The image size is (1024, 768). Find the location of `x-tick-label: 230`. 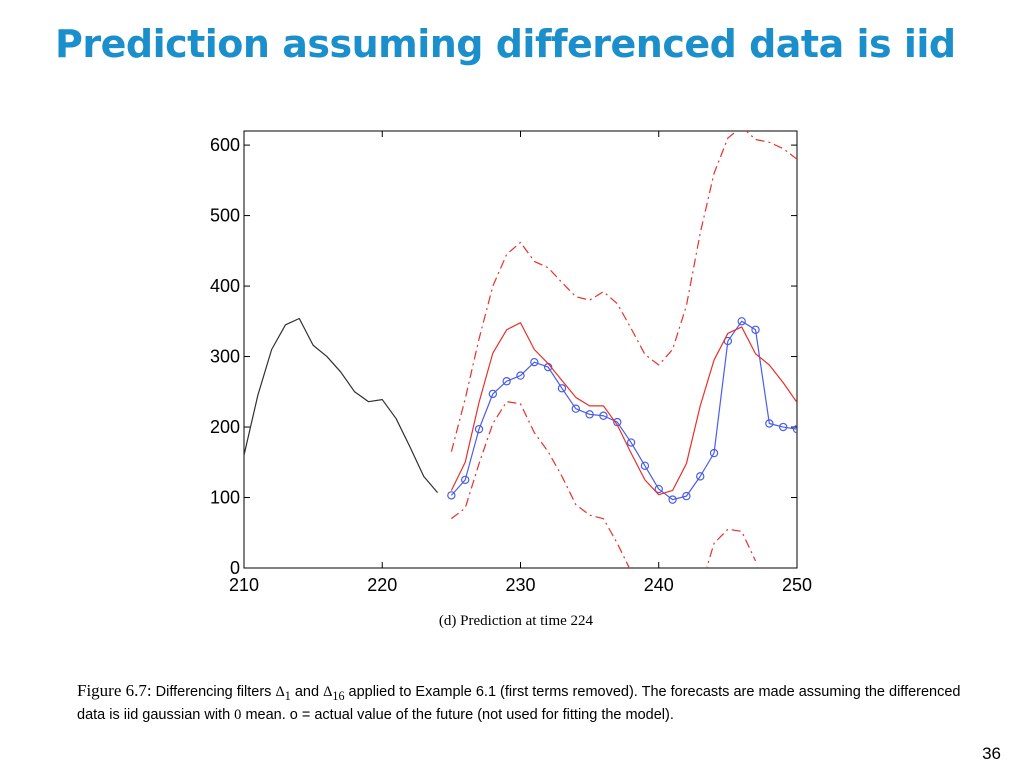

x-tick-label: 230 is located at coordinates (520, 585).